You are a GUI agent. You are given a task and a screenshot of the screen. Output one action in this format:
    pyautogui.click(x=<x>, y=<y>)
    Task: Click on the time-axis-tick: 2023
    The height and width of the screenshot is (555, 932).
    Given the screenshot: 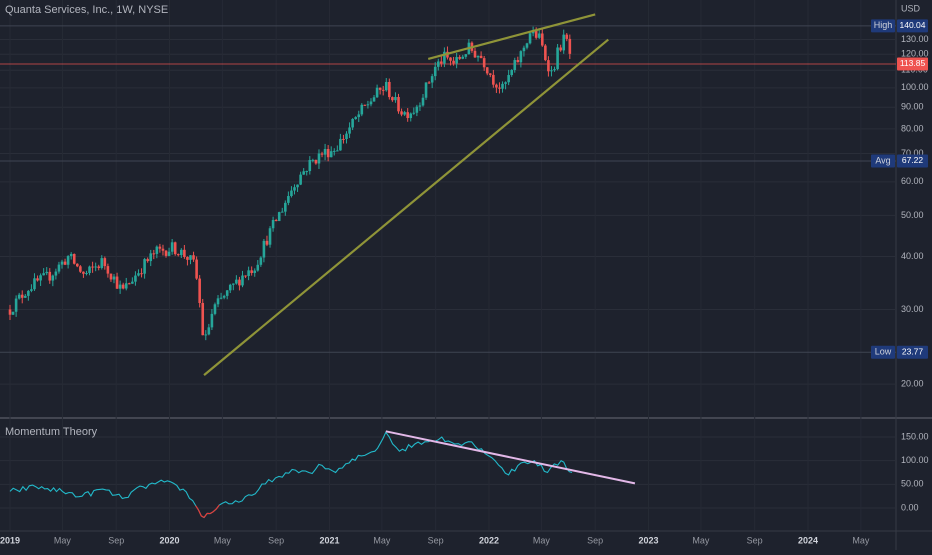 What is the action you would take?
    pyautogui.click(x=648, y=540)
    